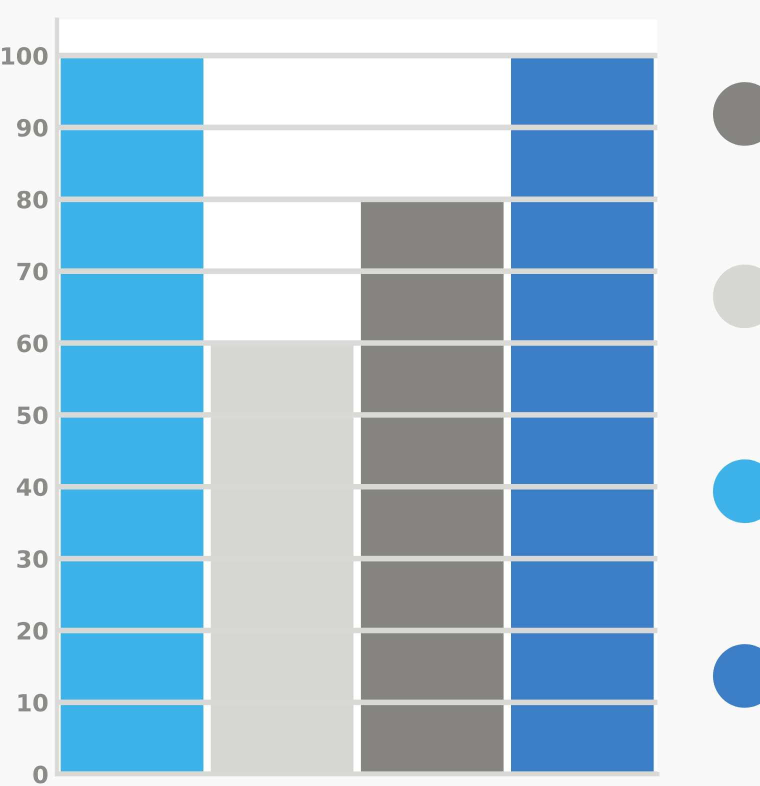  I want to click on y-tick-label: 50, so click(33, 415).